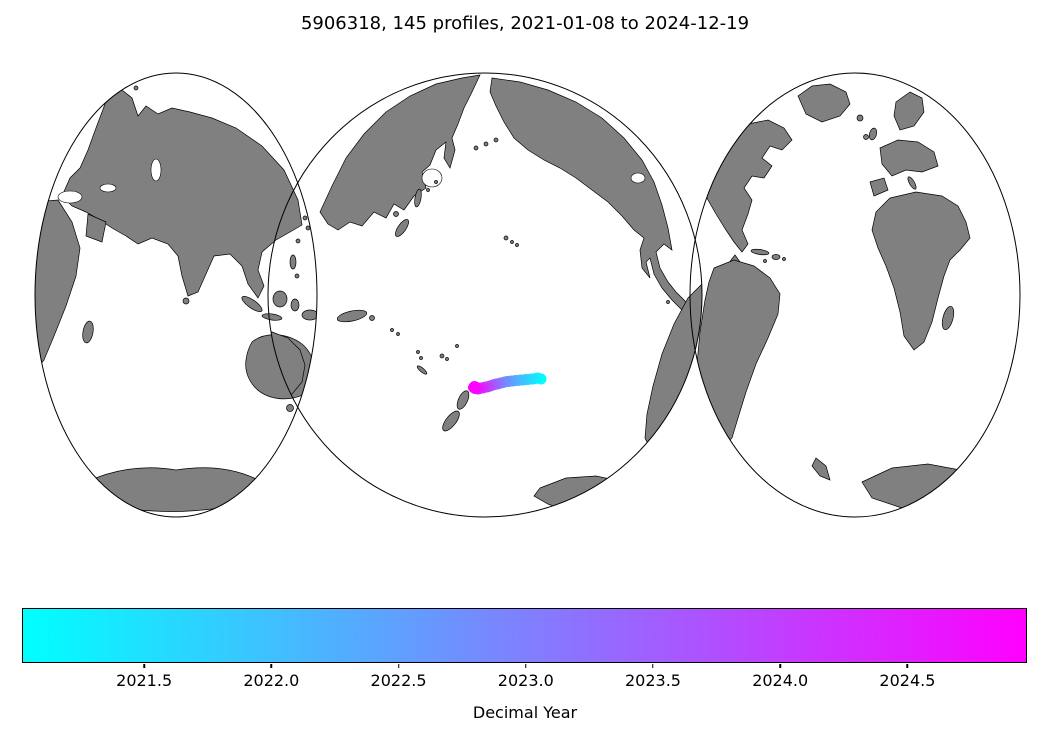 The height and width of the screenshot is (750, 1050). Describe the element at coordinates (298, 241) in the screenshot. I see `taiwan` at that location.